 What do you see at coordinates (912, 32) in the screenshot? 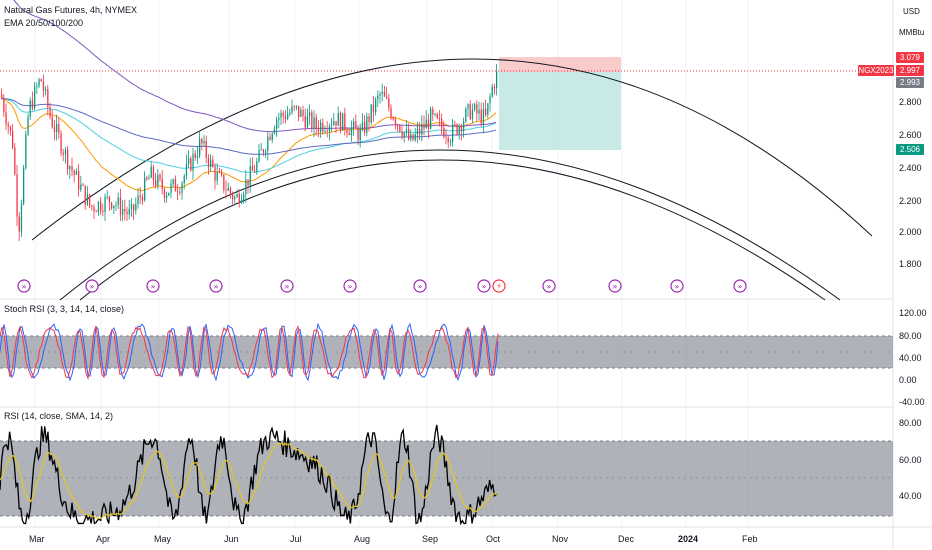
I see `unit-button: MMBtu` at bounding box center [912, 32].